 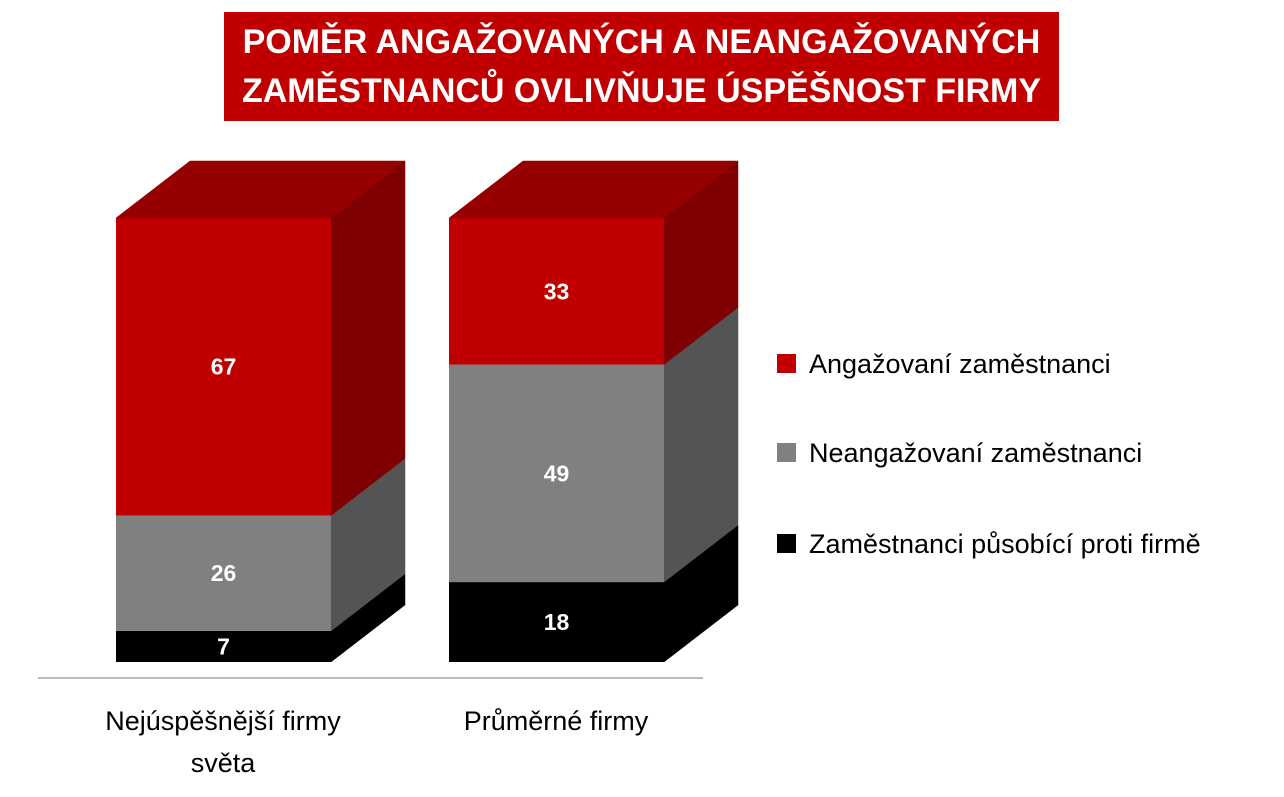 What do you see at coordinates (556, 721) in the screenshot?
I see `category-label-2-1: Průměrné firmy` at bounding box center [556, 721].